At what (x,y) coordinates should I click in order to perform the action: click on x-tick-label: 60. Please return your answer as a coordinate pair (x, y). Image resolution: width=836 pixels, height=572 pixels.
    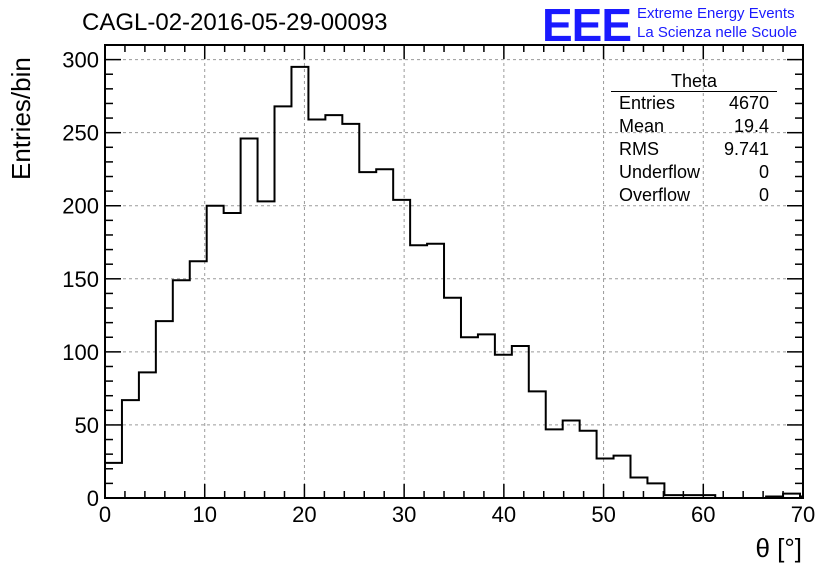
    Looking at the image, I should click on (703, 514).